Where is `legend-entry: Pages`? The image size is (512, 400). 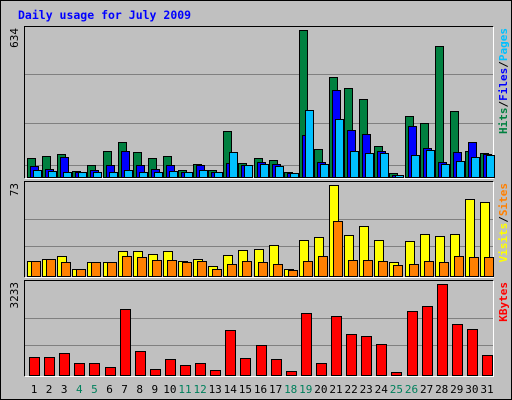 legend-entry: Pages is located at coordinates (503, 44).